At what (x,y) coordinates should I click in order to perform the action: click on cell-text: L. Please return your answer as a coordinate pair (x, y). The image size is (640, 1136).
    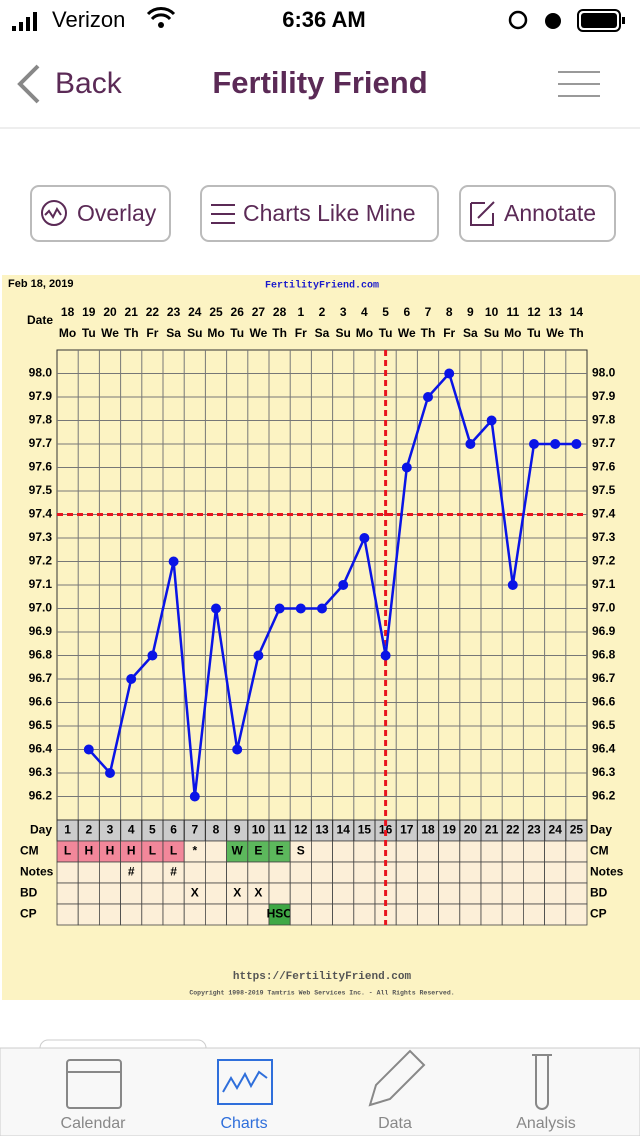
    Looking at the image, I should click on (152, 851).